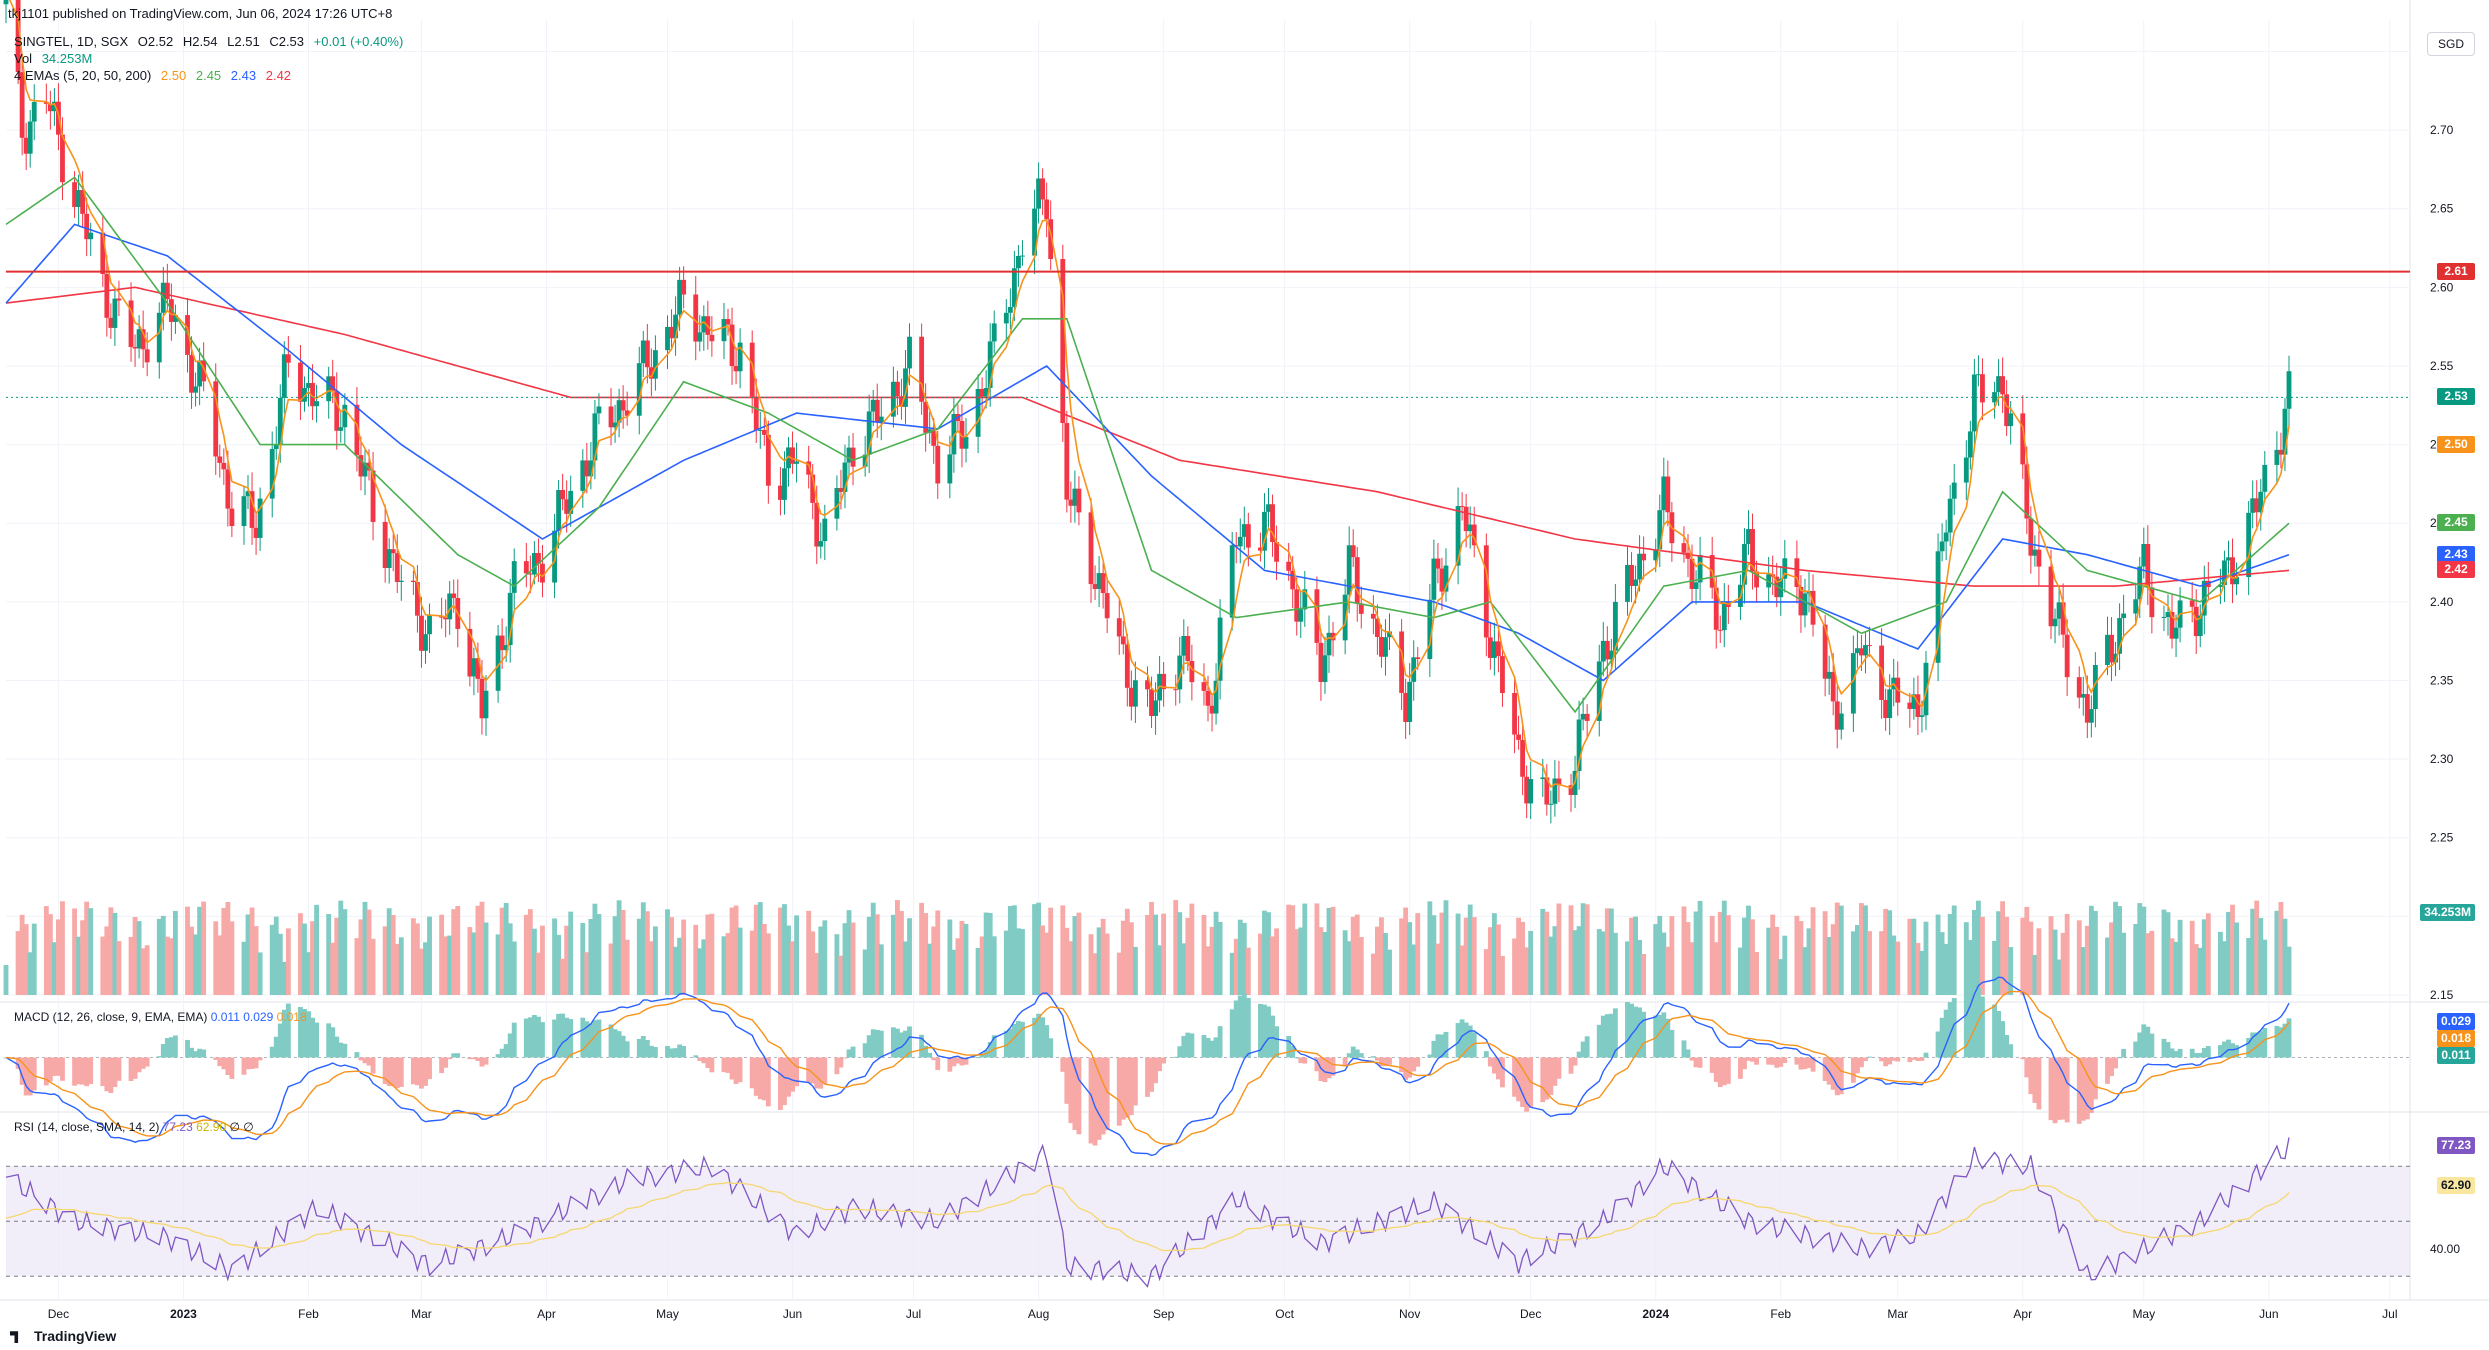 The width and height of the screenshot is (2489, 1350). I want to click on macd-label: MACD (12, 26, close, 9, EMA, EMA), so click(111, 1017).